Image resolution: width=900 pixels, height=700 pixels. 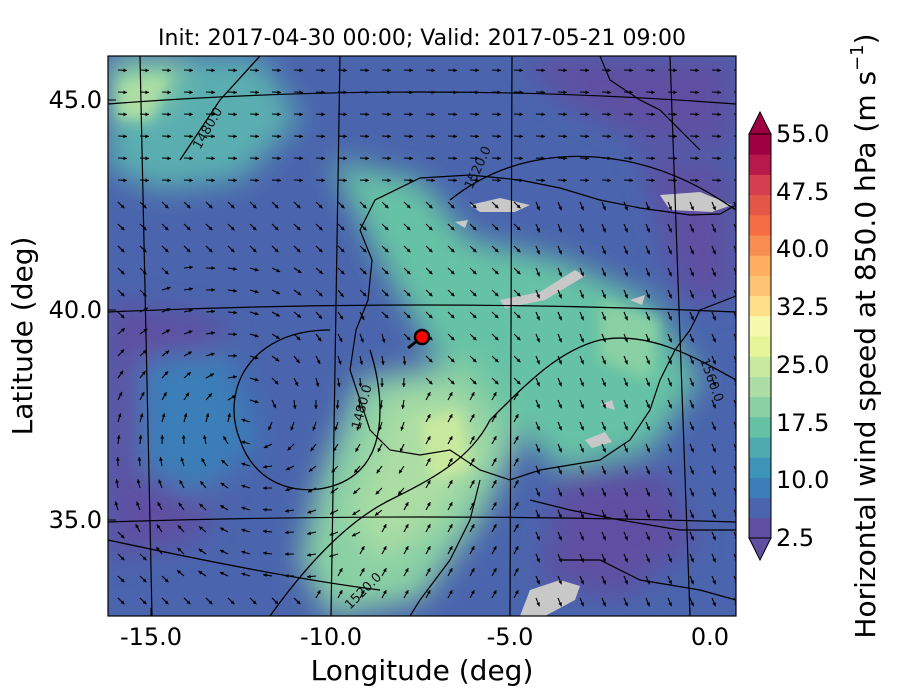 I want to click on colorbar-tick-label: 55.0, so click(x=802, y=134).